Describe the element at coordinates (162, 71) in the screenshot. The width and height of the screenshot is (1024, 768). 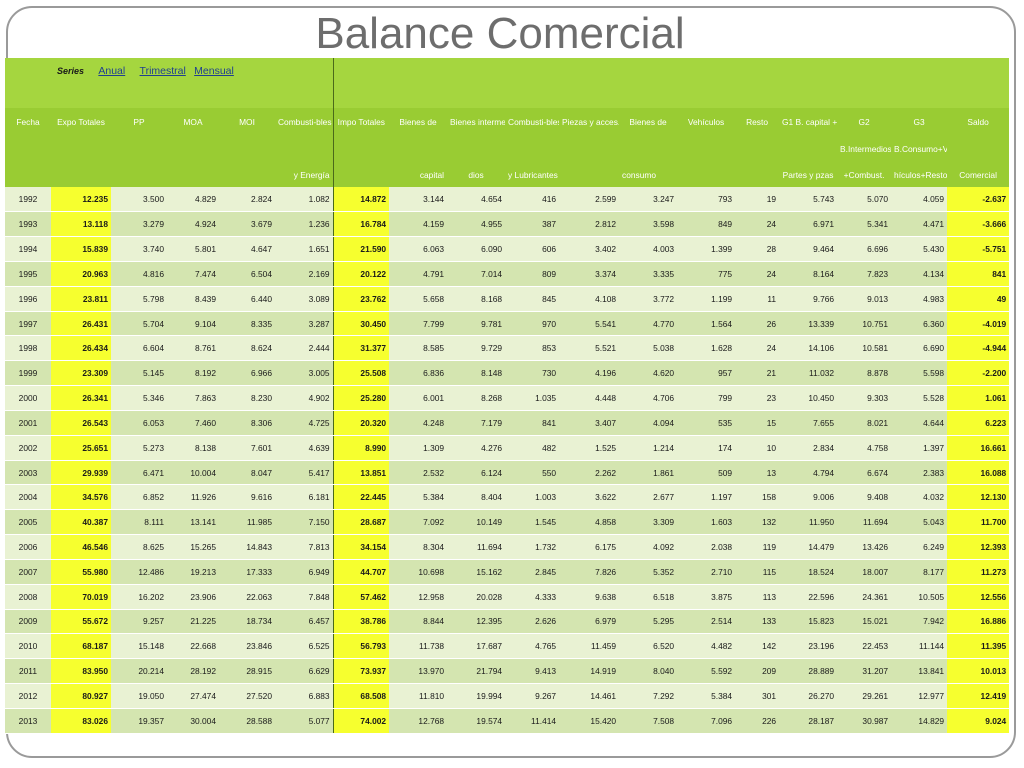
I see `series-link-trimestral: Trimestral` at that location.